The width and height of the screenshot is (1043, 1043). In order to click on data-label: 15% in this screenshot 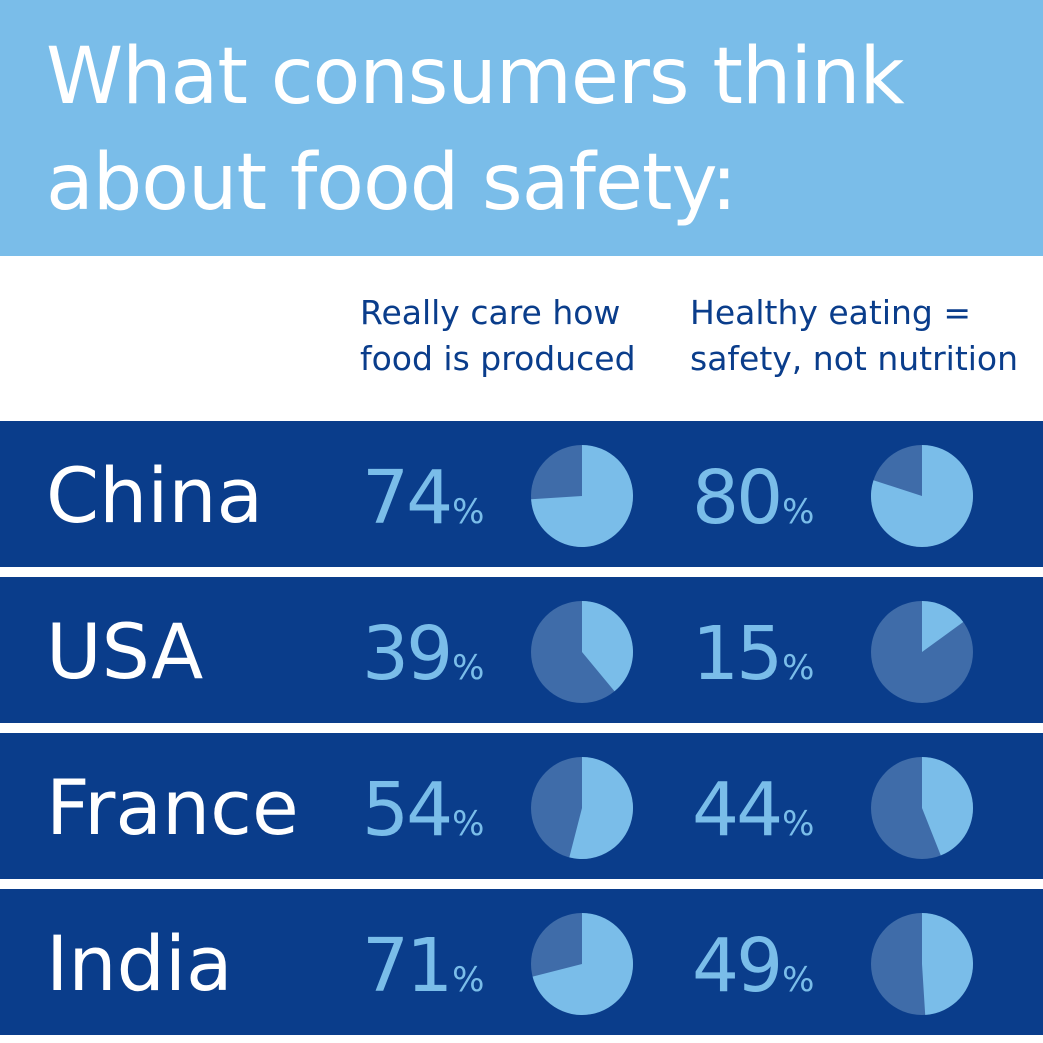, I will do `click(753, 661)`.